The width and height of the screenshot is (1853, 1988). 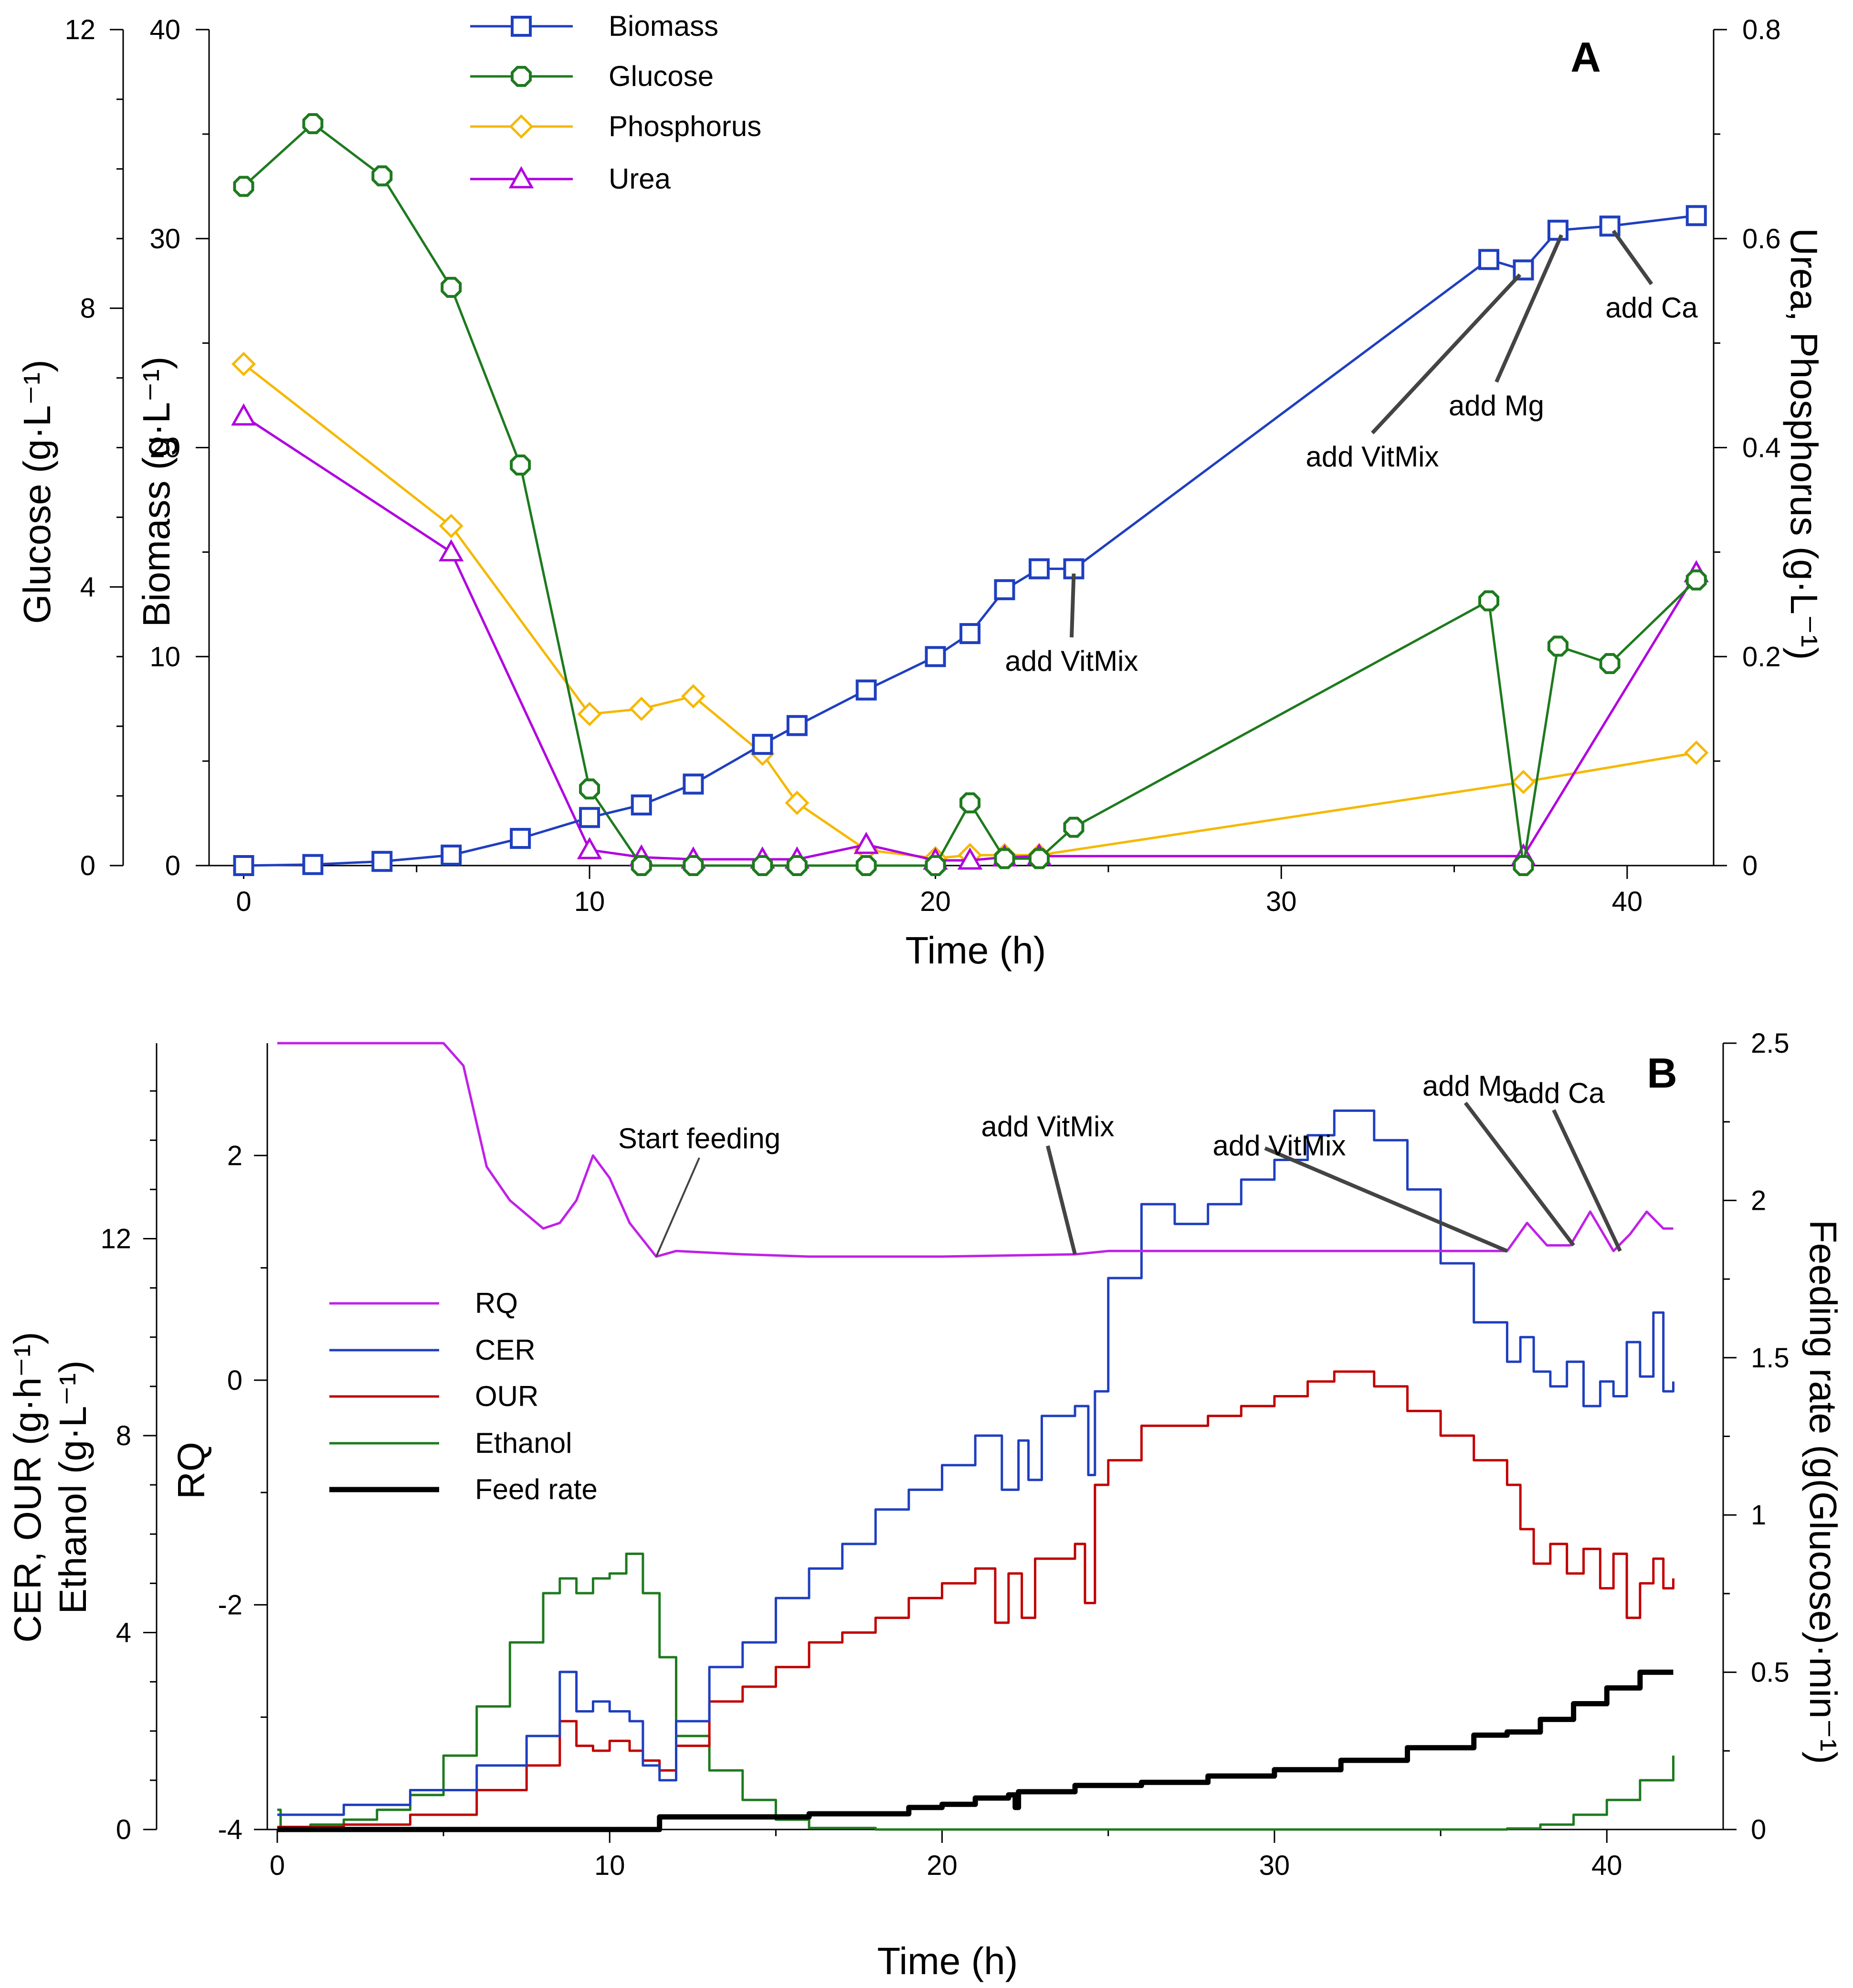 I want to click on biomass-tick-label: 20, so click(x=164, y=448).